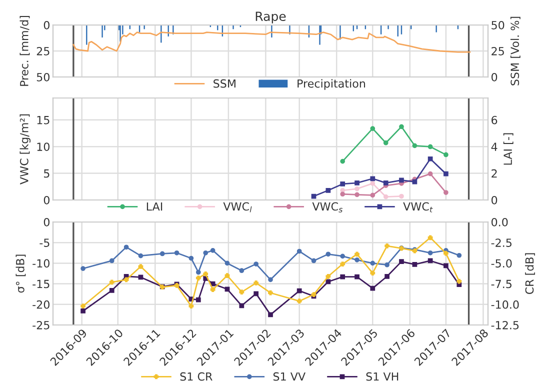 The height and width of the screenshot is (391, 550). What do you see at coordinates (45, 242) in the screenshot?
I see `y-tick-label: -5` at bounding box center [45, 242].